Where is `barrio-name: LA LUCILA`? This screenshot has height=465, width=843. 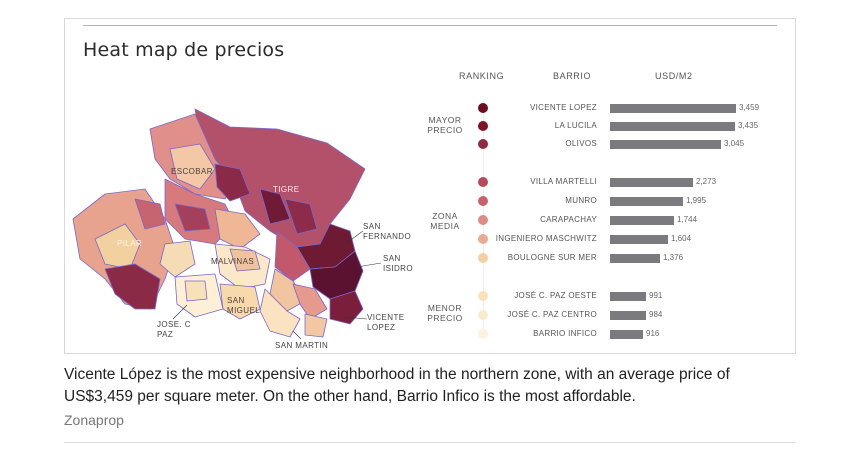
barrio-name: LA LUCILA is located at coordinates (575, 125).